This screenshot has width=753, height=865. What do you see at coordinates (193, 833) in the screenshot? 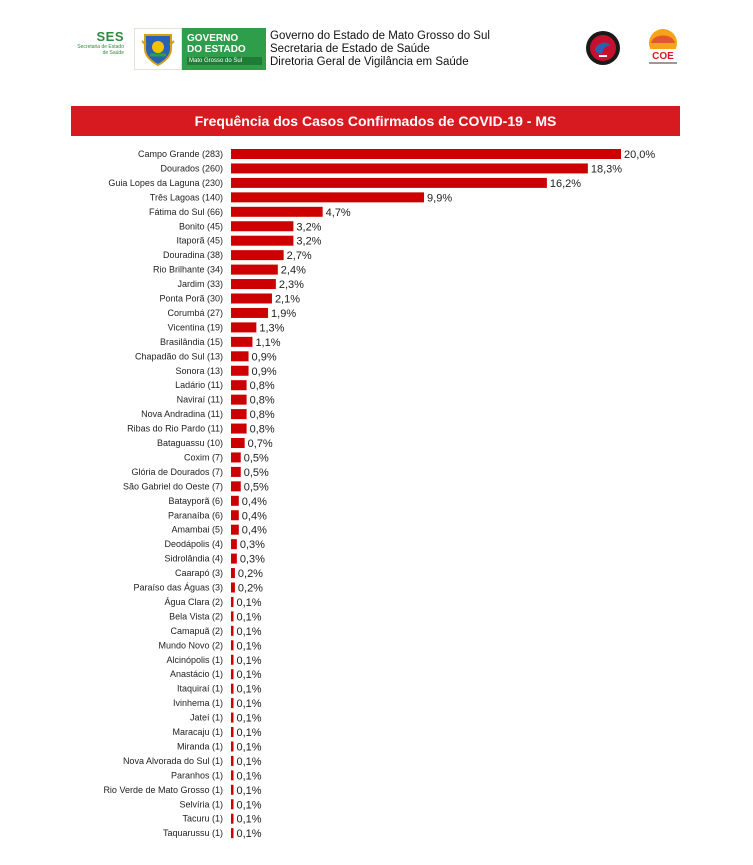
I see `category-label: Taquarussu (1)` at bounding box center [193, 833].